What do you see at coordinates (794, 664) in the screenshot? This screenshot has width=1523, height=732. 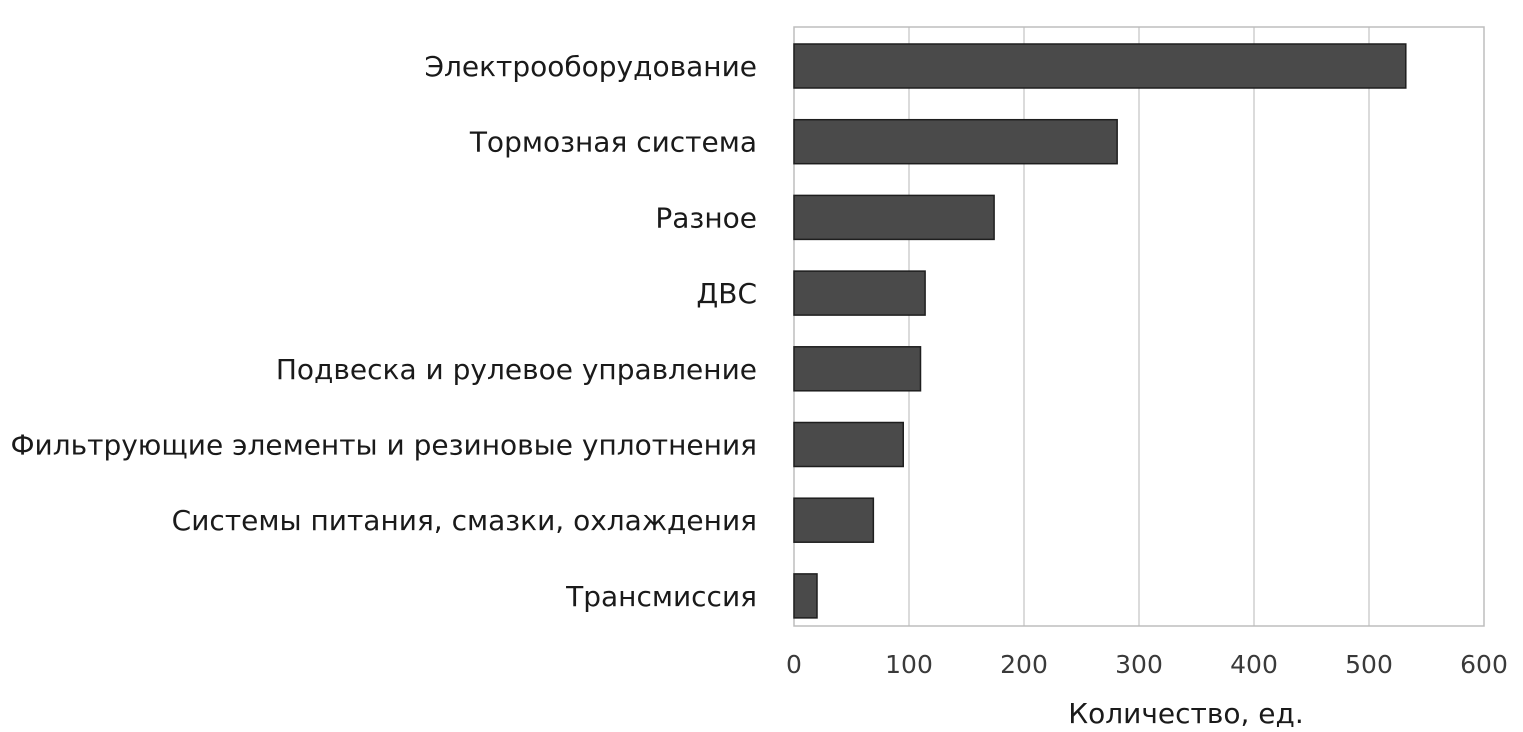 I see `x-tick-label: 0` at bounding box center [794, 664].